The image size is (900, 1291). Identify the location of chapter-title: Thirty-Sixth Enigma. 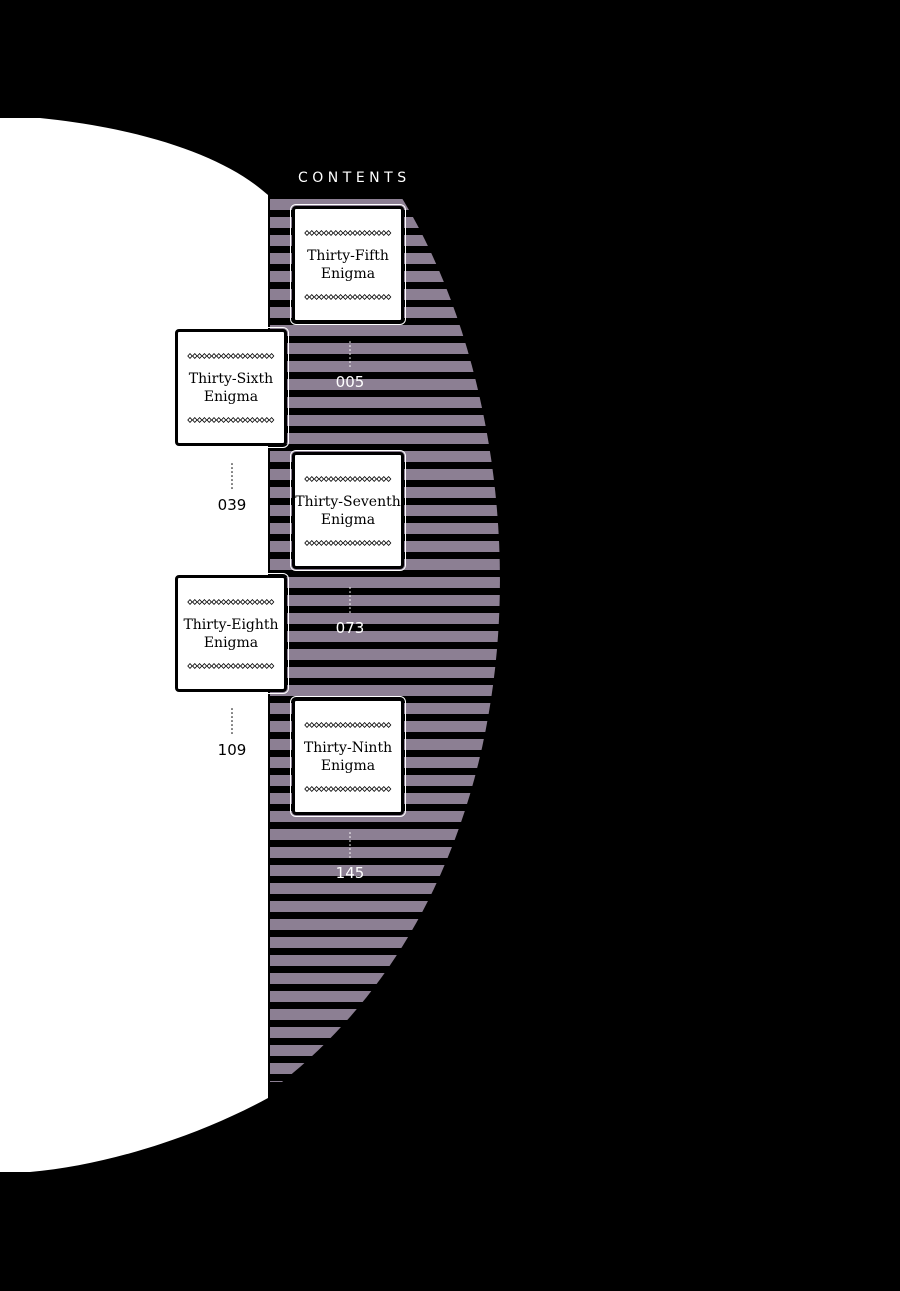
(231, 387).